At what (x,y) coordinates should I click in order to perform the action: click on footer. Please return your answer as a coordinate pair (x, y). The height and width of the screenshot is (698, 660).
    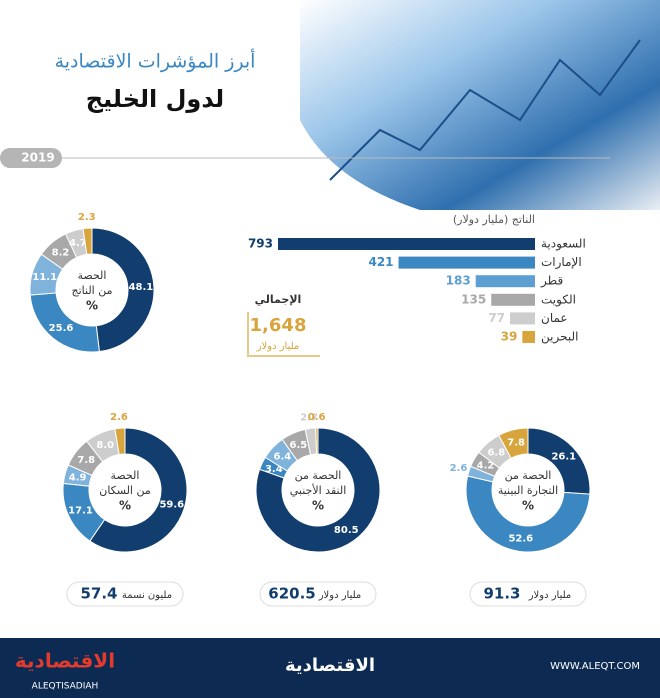
    Looking at the image, I should click on (330, 668).